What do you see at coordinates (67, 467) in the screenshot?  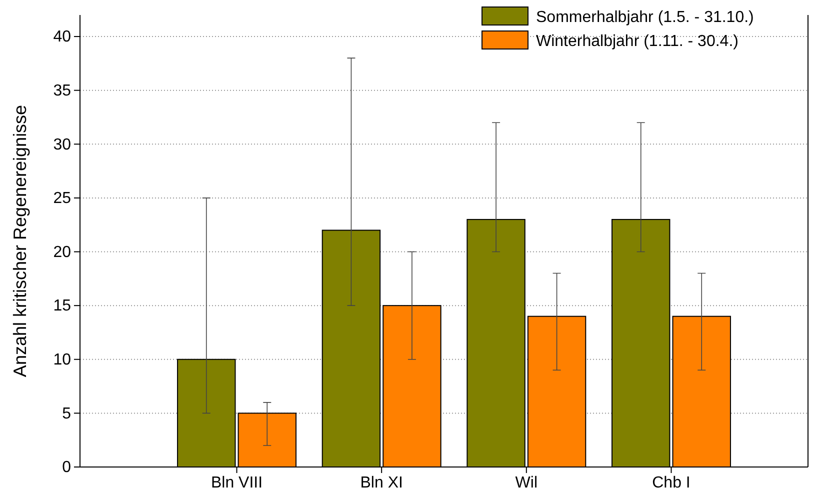 I see `y-tick-label: 0` at bounding box center [67, 467].